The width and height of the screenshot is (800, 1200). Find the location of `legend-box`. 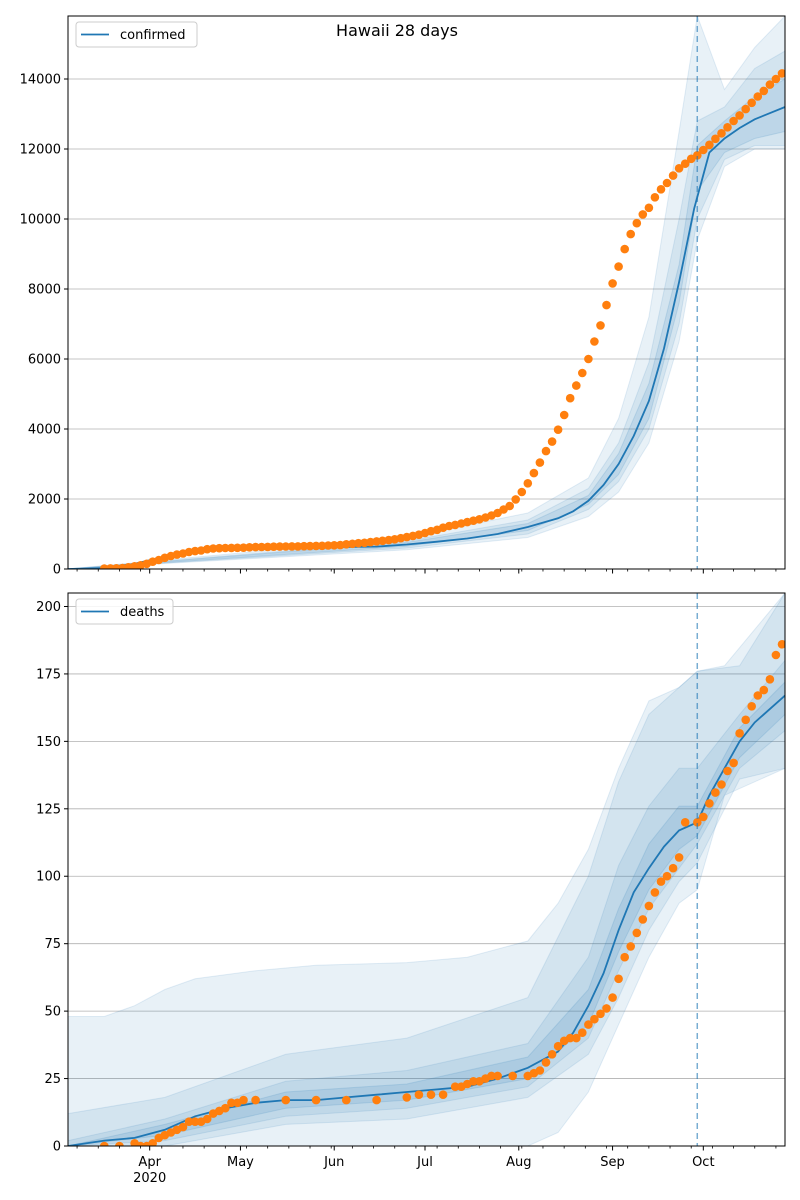

legend-box is located at coordinates (136, 34).